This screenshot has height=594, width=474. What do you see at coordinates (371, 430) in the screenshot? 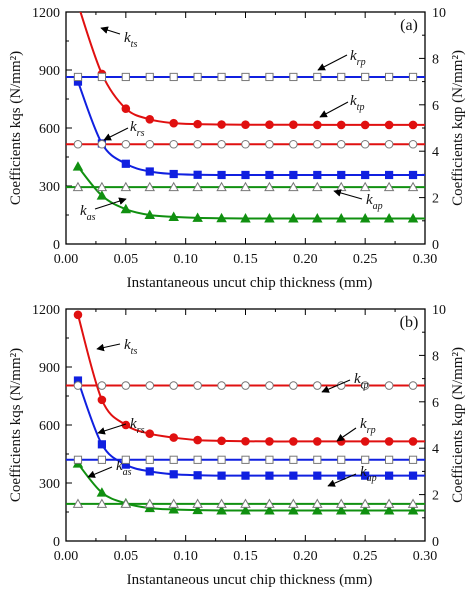
I see `series-label-sub: rp` at bounding box center [371, 430].